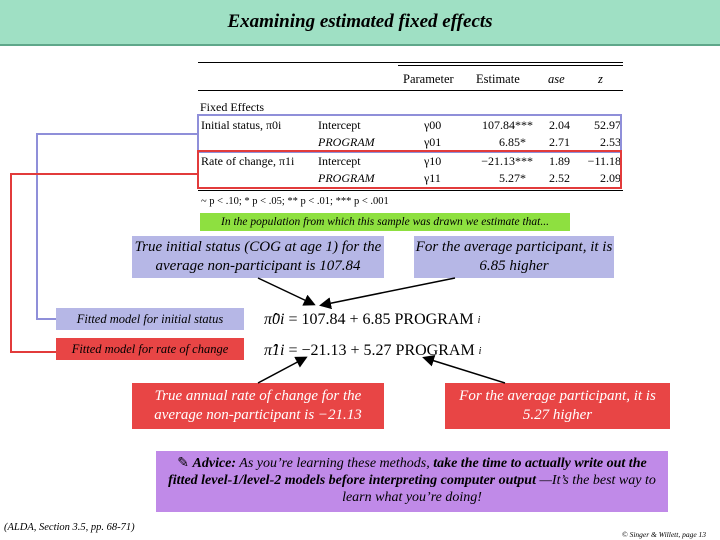  I want to click on pencil-icon: ✎, so click(183, 463).